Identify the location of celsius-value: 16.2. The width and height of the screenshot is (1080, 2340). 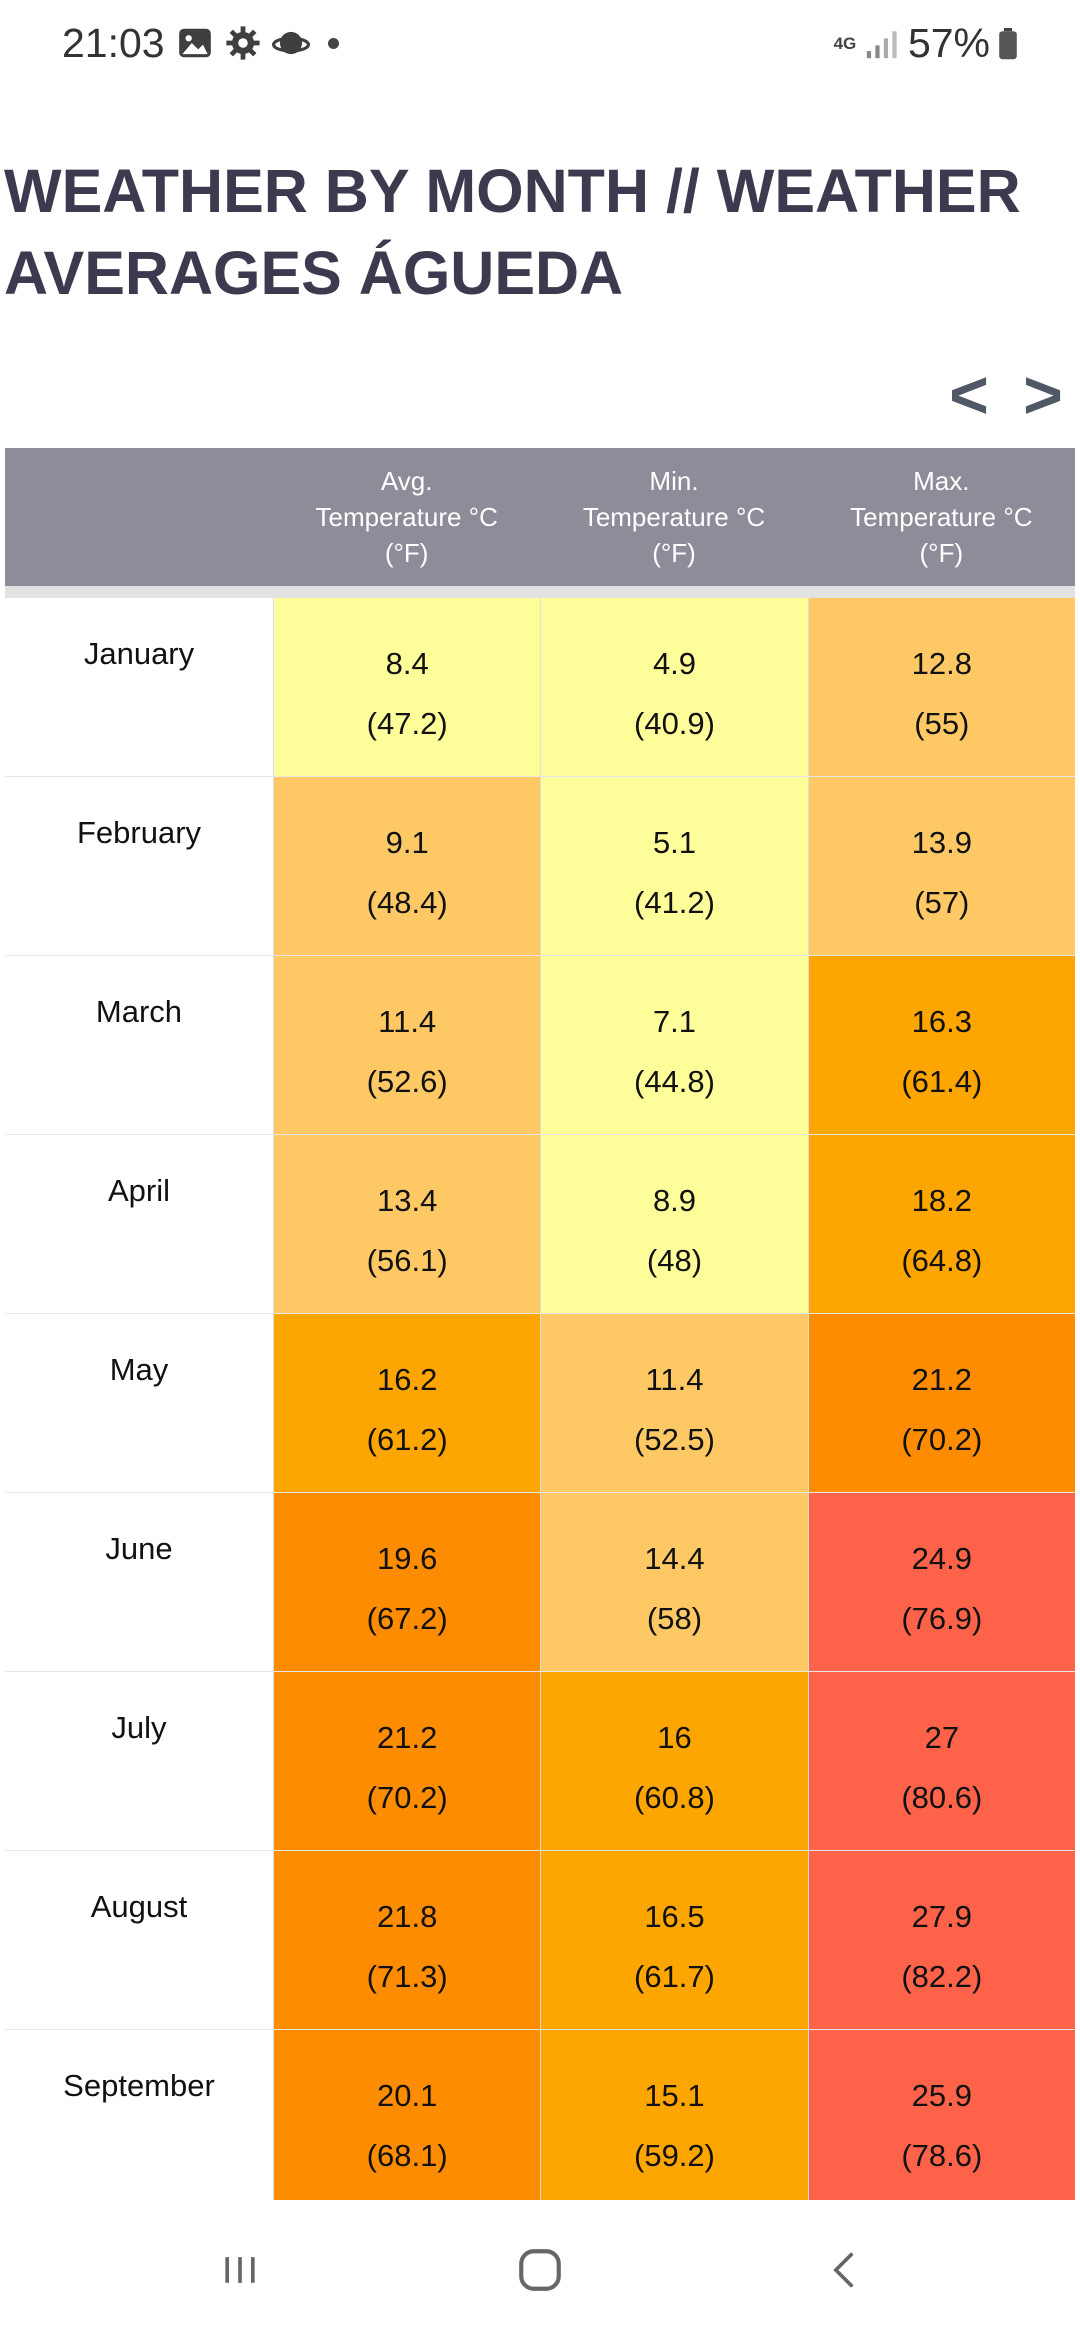
(407, 1379).